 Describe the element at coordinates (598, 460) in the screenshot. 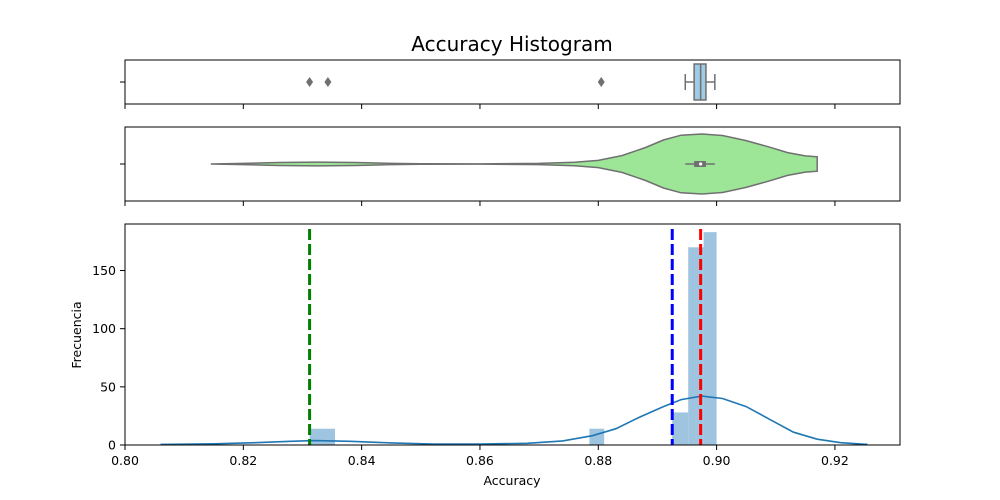

I see `x-tick-label: 0.88` at that location.